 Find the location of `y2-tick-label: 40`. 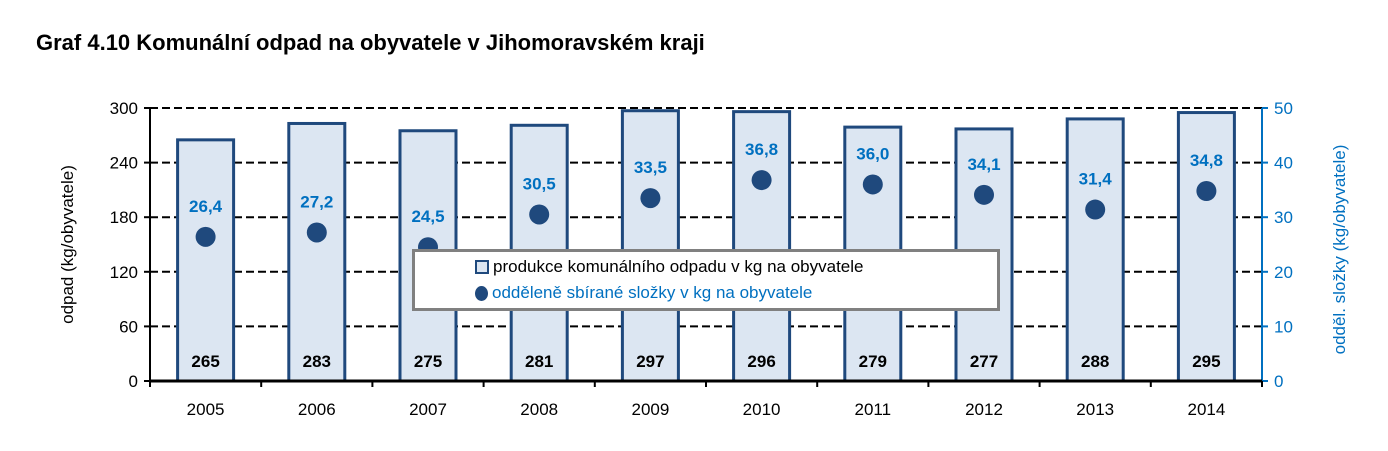

y2-tick-label: 40 is located at coordinates (1283, 163).